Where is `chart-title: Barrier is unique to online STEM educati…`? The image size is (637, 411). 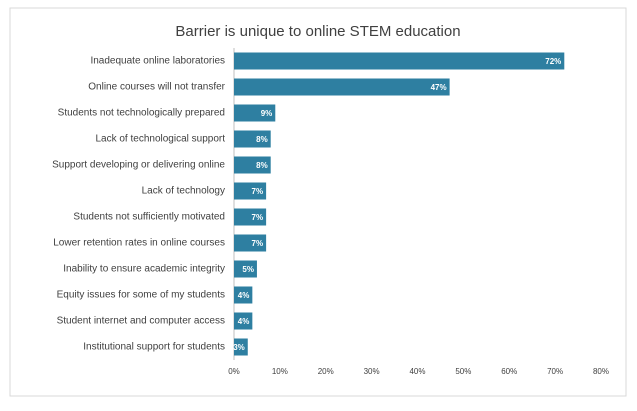
chart-title: Barrier is unique to online STEM educati… is located at coordinates (317, 31).